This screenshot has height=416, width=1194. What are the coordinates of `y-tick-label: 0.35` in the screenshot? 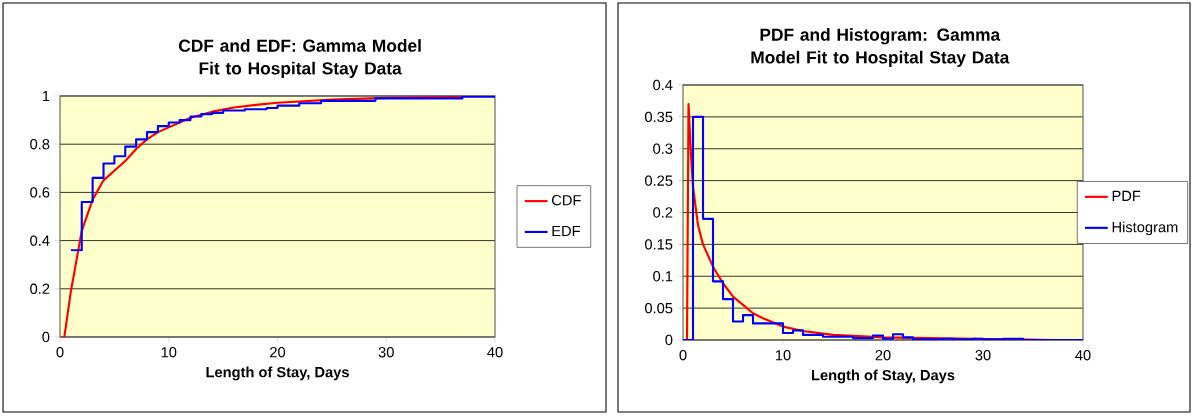 It's located at (658, 117).